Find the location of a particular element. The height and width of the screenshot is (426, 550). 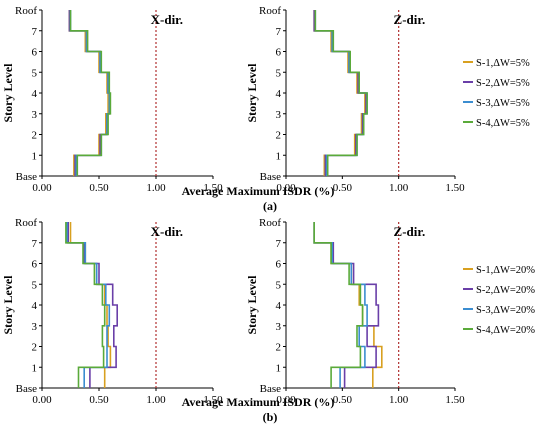

legend-label: S-4,ΔW=20% is located at coordinates (505, 330).